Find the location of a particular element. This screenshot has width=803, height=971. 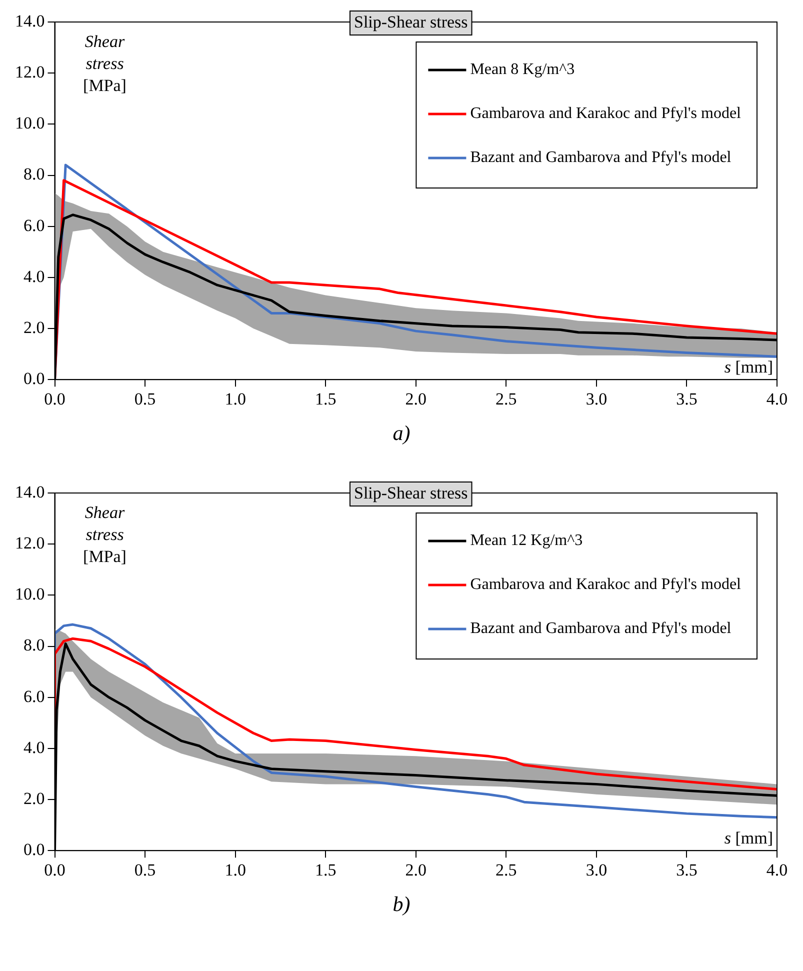

legend-label: Mean 12 Kg/m^3 is located at coordinates (526, 541).